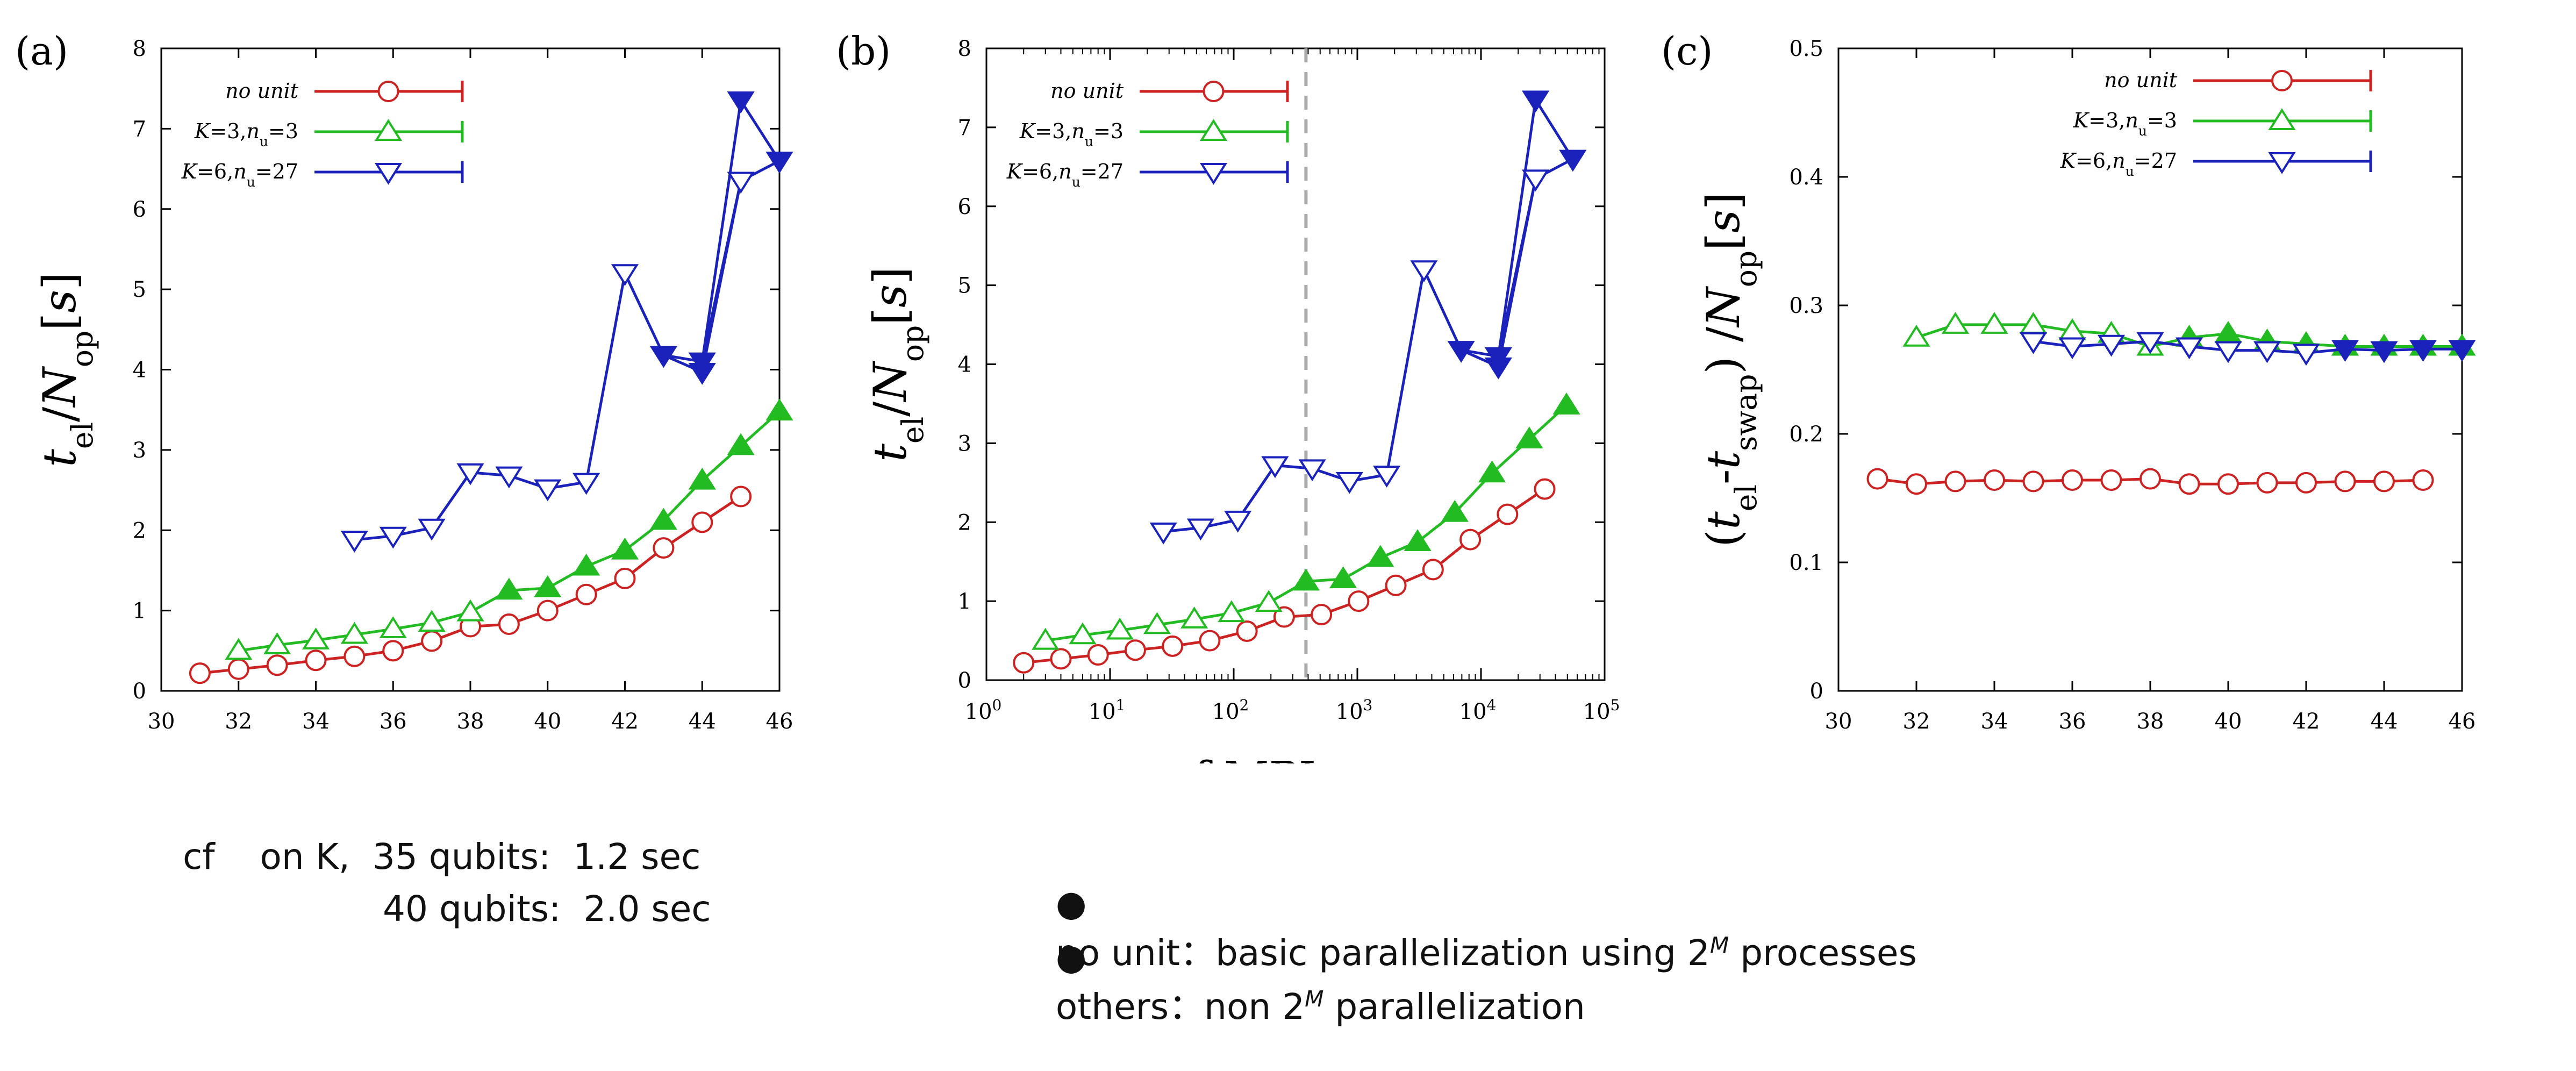 Image resolution: width=2576 pixels, height=1071 pixels. I want to click on series-k6, so click(566, 322).